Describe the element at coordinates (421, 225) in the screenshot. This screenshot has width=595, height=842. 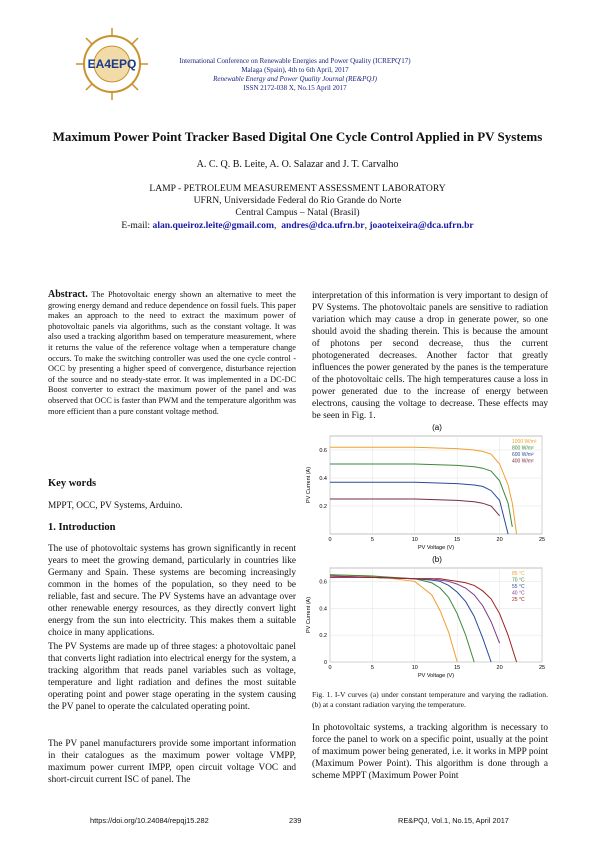
I see `email-link: joaoteixeira@dca.ufrn.br` at that location.